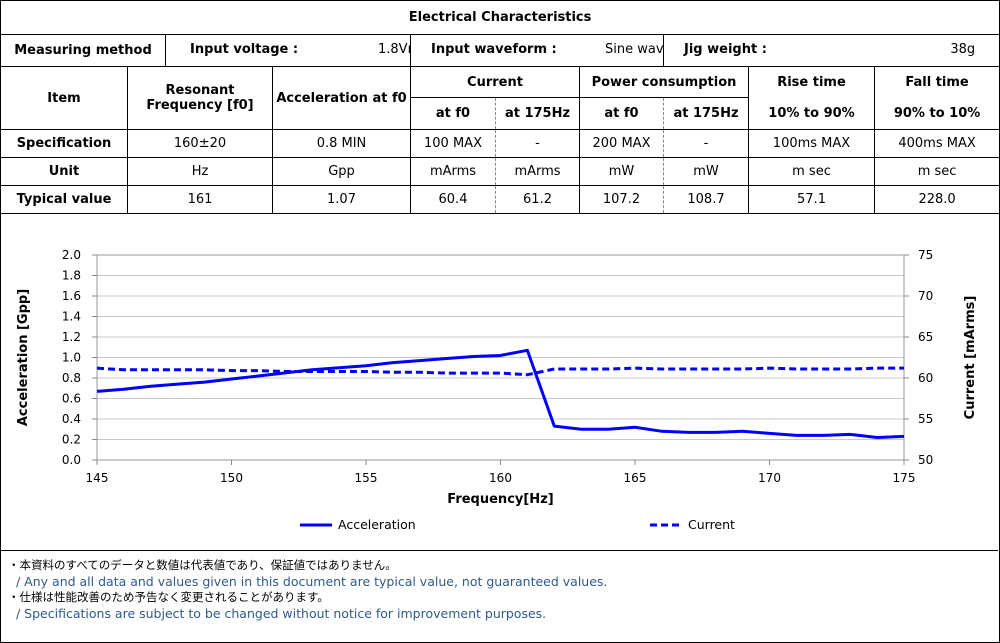  Describe the element at coordinates (64, 98) in the screenshot. I see `header-item: Item` at that location.